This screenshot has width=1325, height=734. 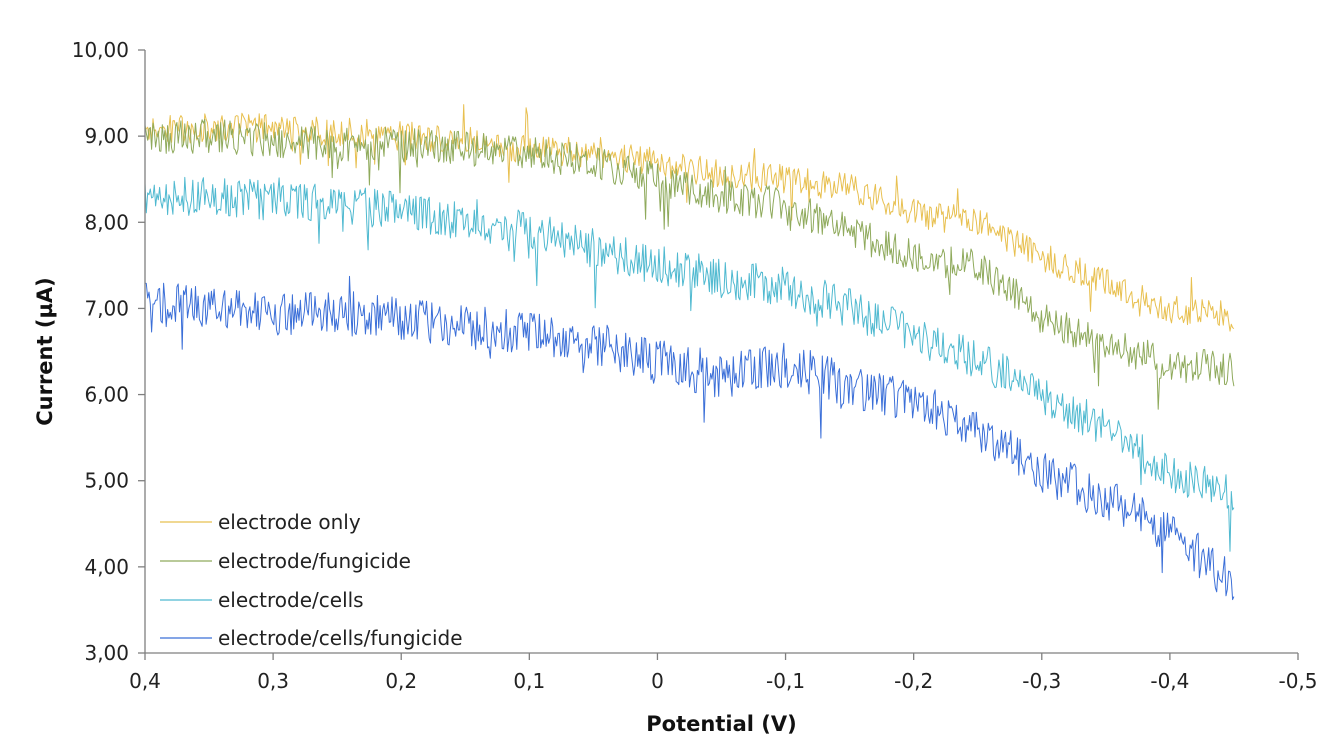 What do you see at coordinates (340, 638) in the screenshot?
I see `legend-label: electrode/cells/fungicide` at bounding box center [340, 638].